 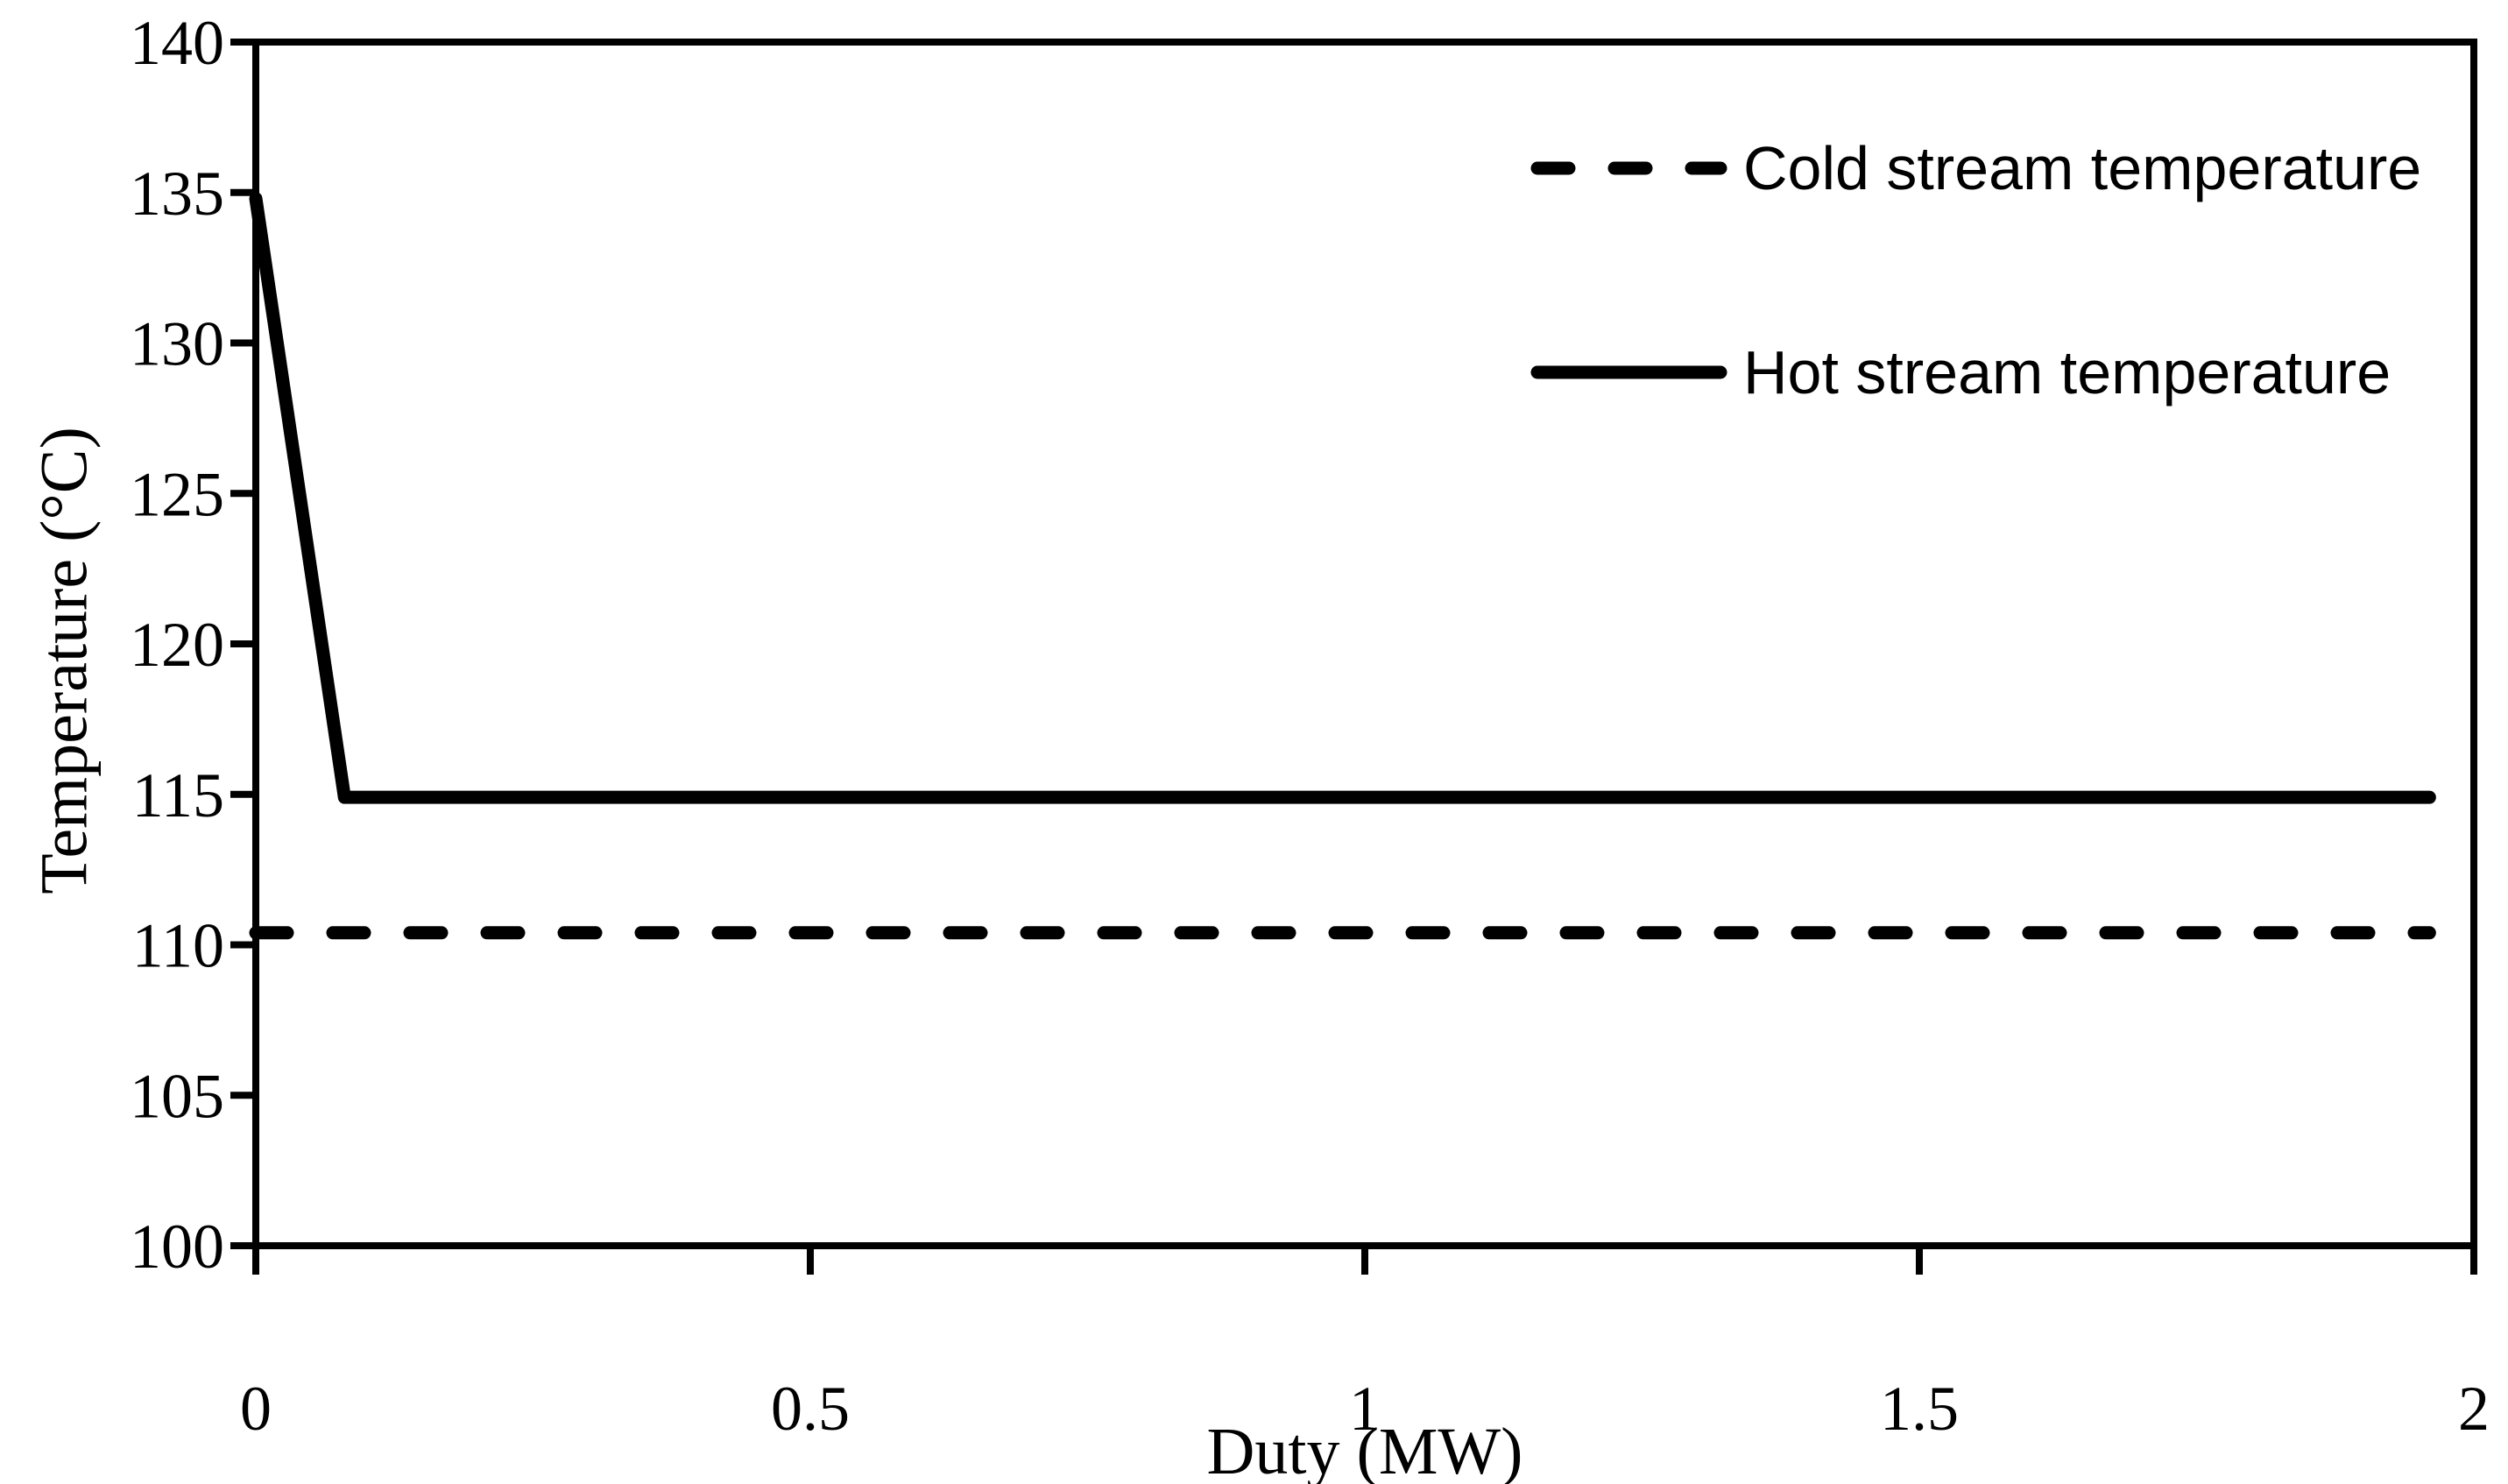 I want to click on y-axis-title: Temperature (°C), so click(x=65, y=660).